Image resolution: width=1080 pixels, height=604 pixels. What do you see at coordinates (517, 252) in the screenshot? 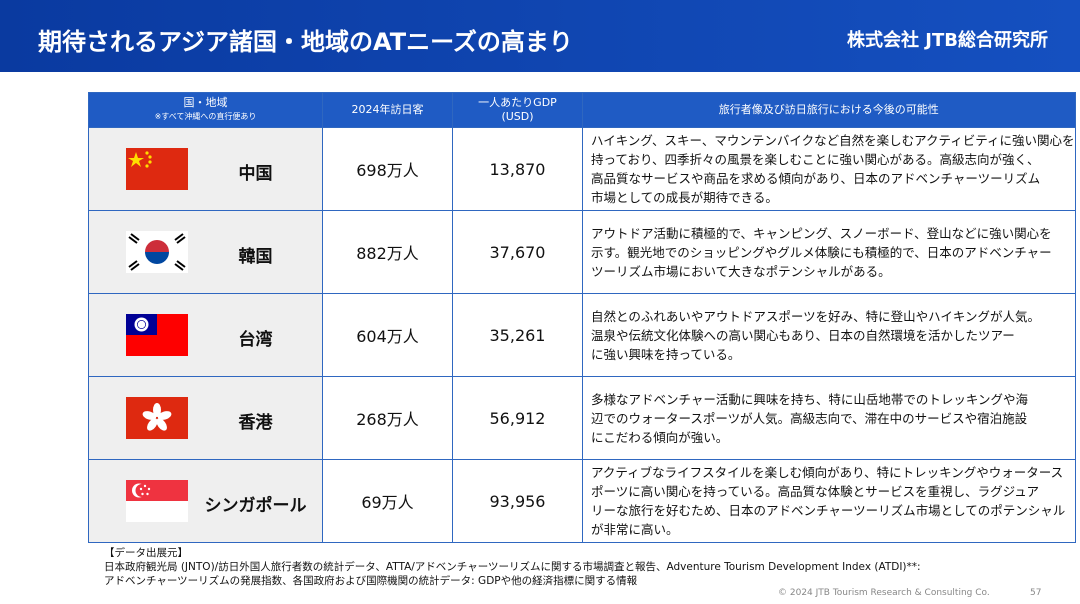
I see `gdp: 37,670` at bounding box center [517, 252].